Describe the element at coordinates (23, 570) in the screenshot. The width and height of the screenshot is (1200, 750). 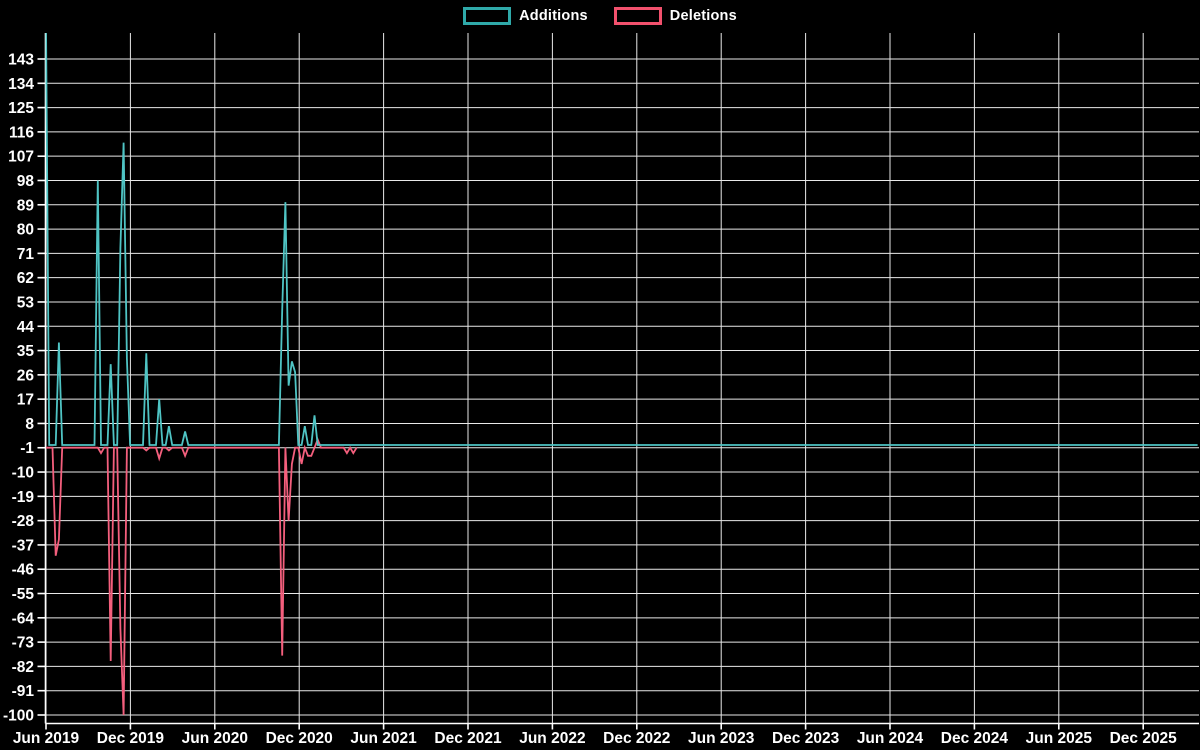
I see `y-tick-label: -46` at that location.